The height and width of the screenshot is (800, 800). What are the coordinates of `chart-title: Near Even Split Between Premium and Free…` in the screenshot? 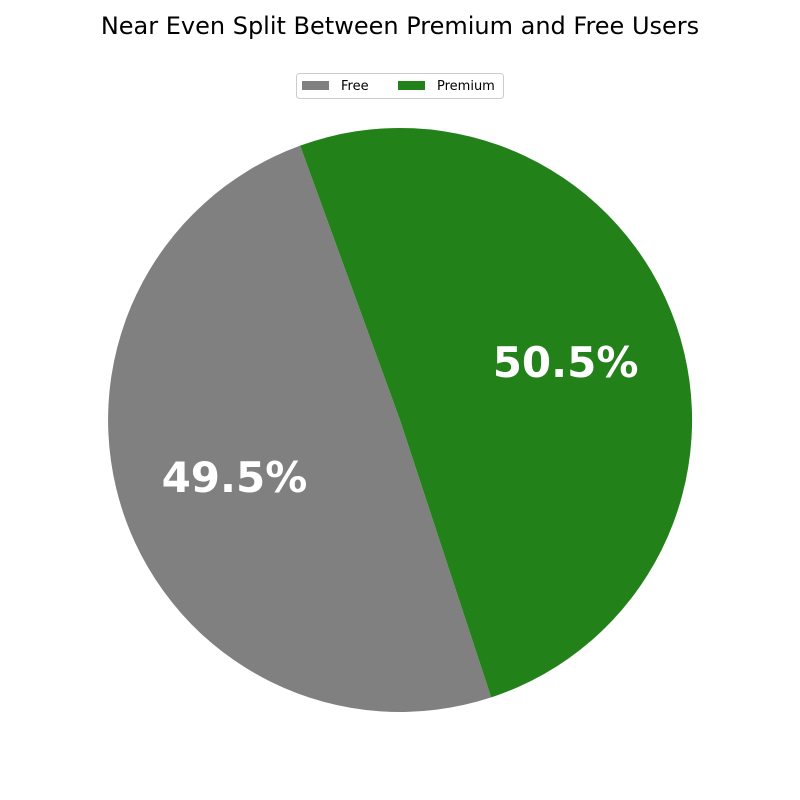 It's located at (400, 26).